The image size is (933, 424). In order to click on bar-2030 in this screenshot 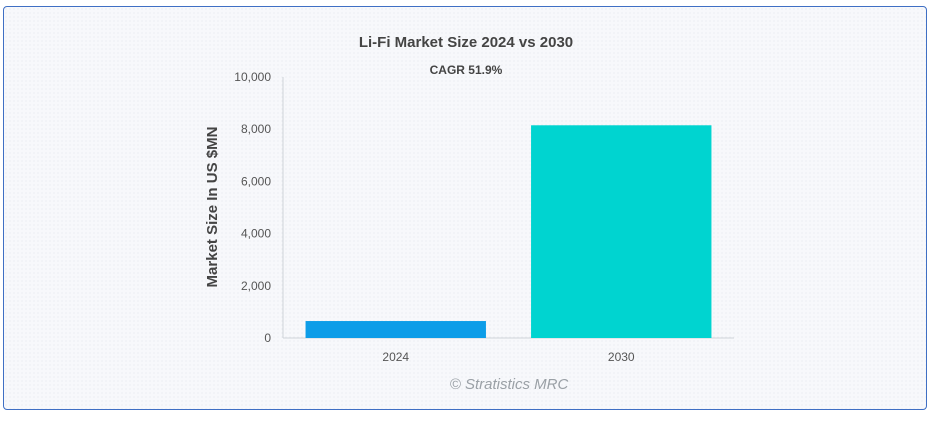, I will do `click(621, 231)`.